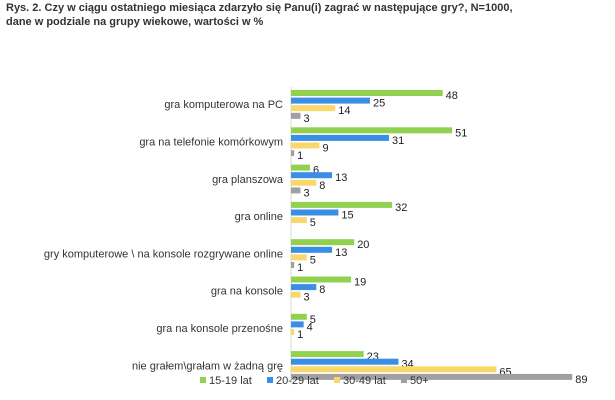 This screenshot has width=615, height=400. I want to click on data-label: 32, so click(401, 208).